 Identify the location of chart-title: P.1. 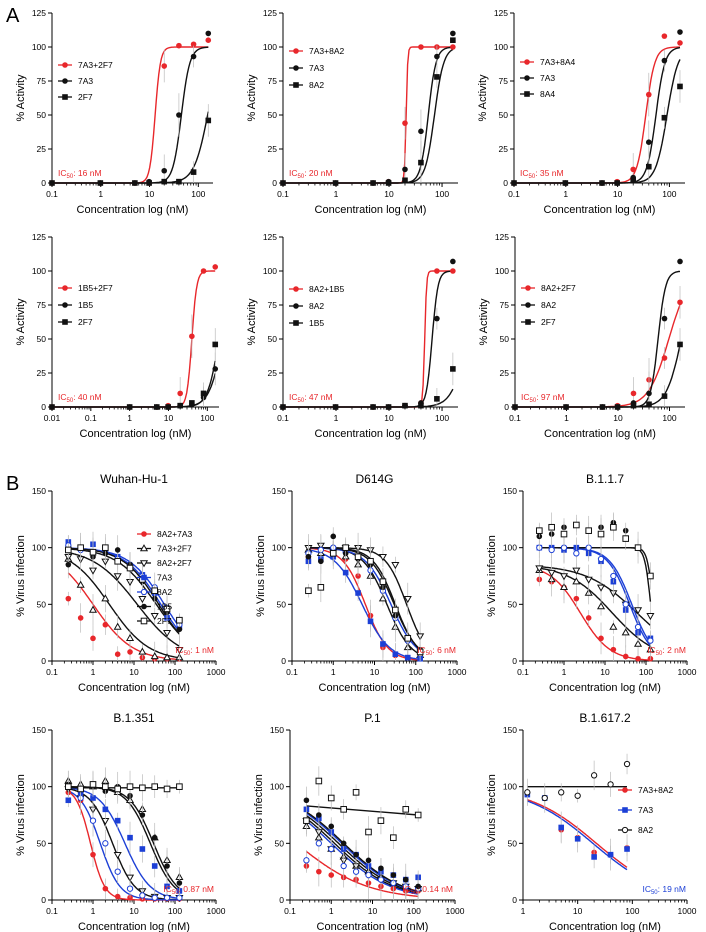
(372, 718).